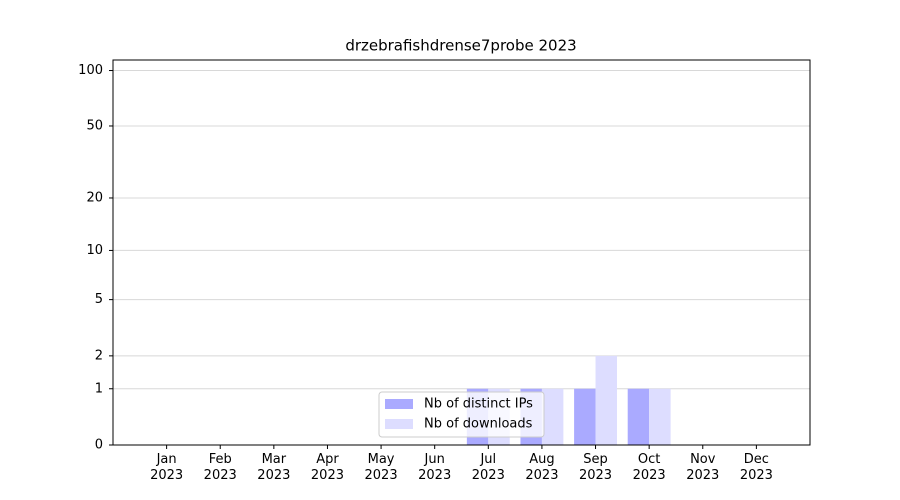  Describe the element at coordinates (90, 70) in the screenshot. I see `y-tick-label: 100` at that location.